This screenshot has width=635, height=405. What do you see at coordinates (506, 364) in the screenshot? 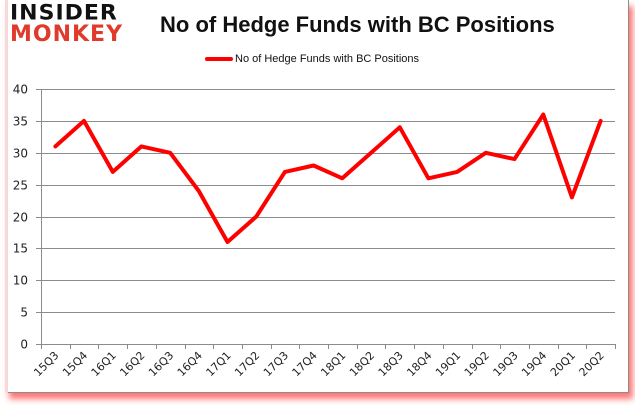
I see `x-tick-label: 19Q3` at bounding box center [506, 364].